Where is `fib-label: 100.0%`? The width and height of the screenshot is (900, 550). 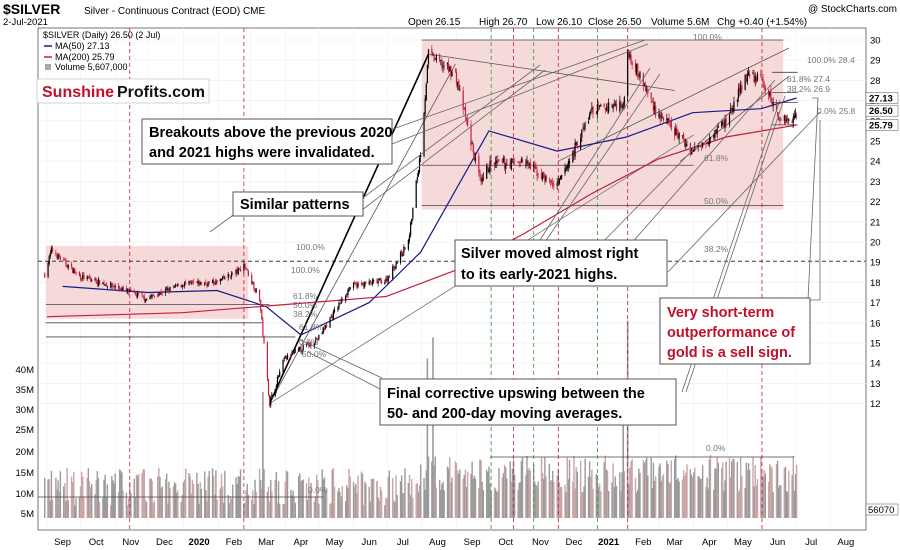
fib-label: 100.0% is located at coordinates (305, 270).